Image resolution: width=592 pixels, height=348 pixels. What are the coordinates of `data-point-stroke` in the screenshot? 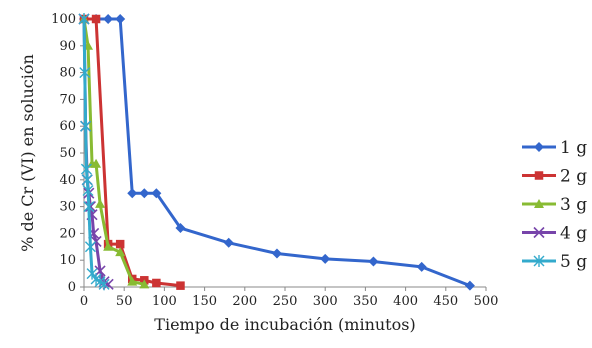 It's located at (539, 232).